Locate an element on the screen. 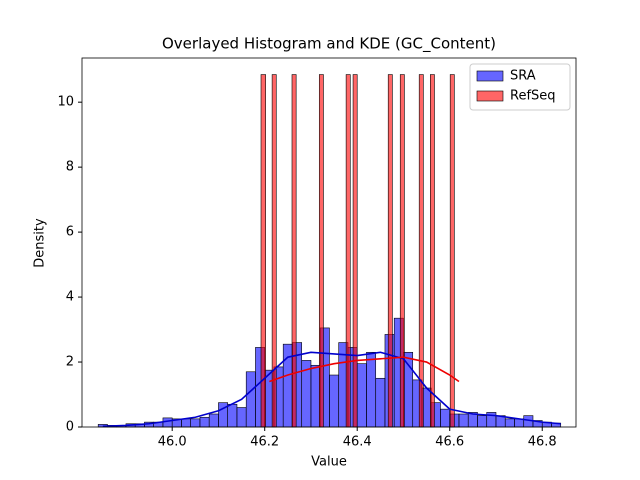 The image size is (640, 480). x-tick-label: 46.6 is located at coordinates (449, 442).